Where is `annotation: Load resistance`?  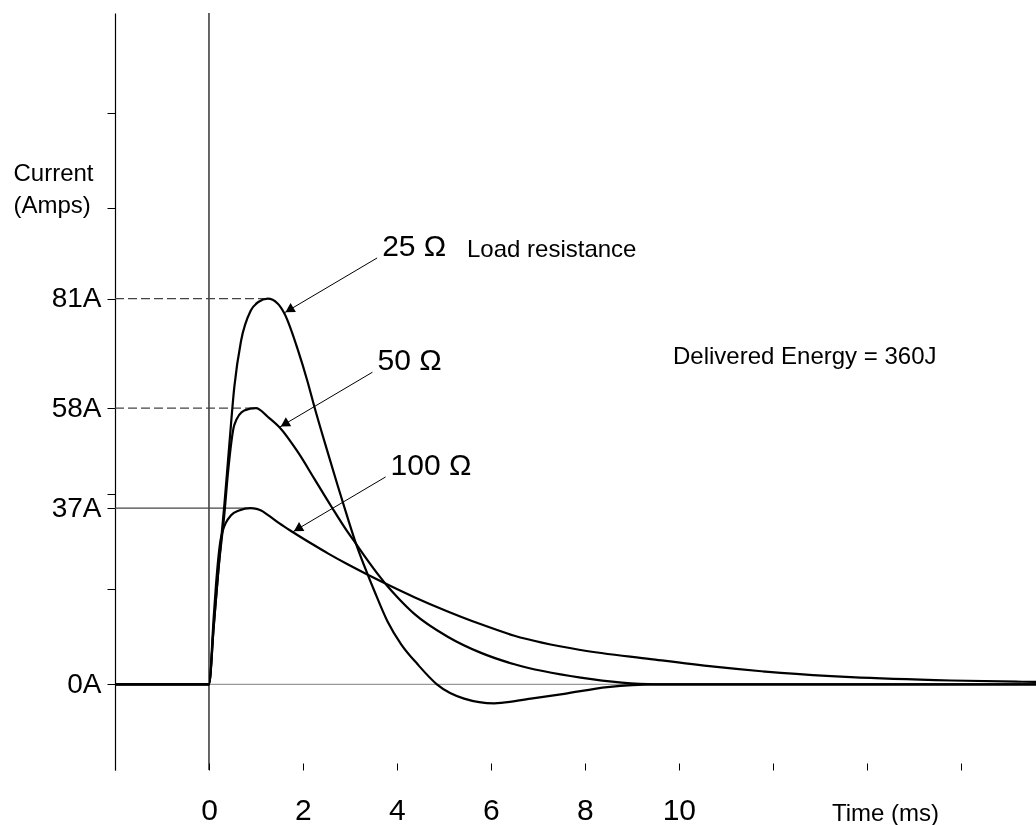
annotation: Load resistance is located at coordinates (552, 248).